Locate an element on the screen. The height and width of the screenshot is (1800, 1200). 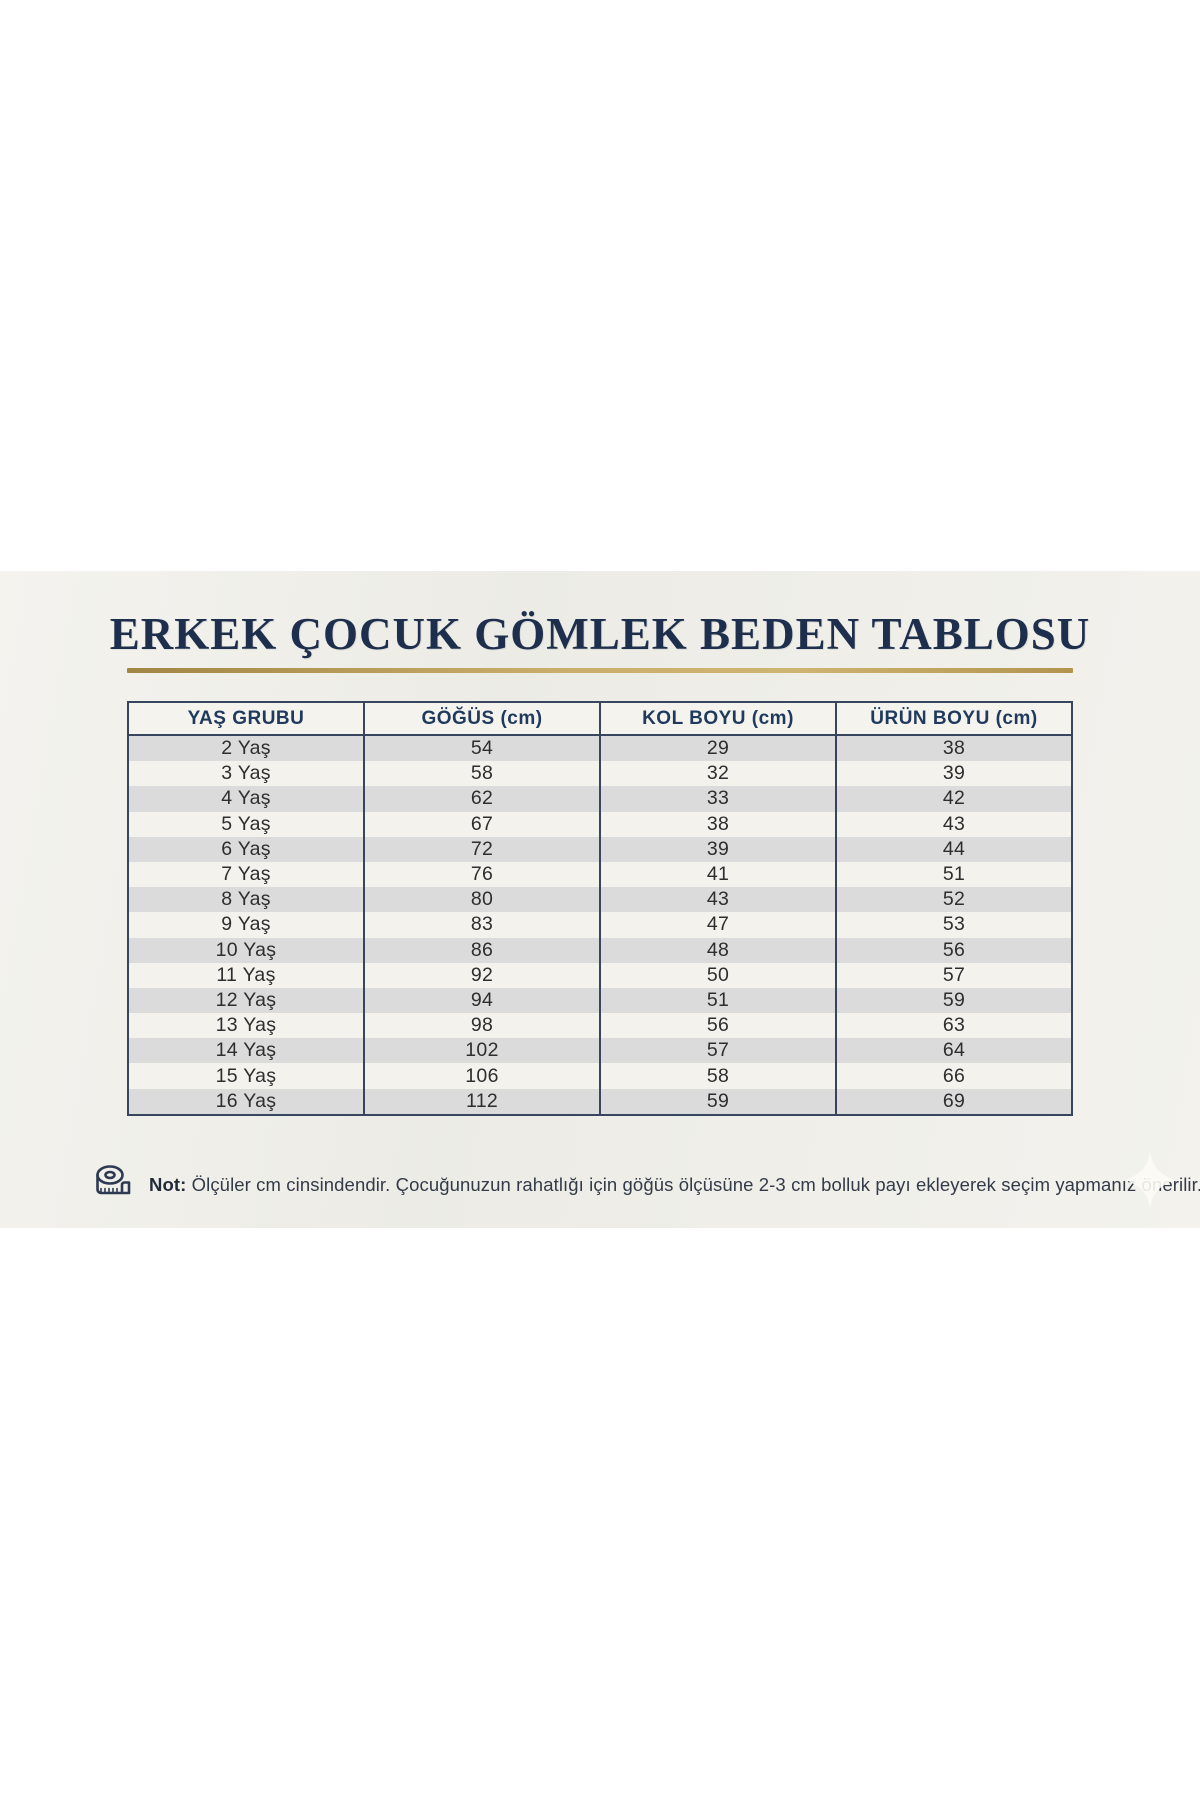
table-row: 10 Yaş 86 48 56 is located at coordinates (600, 950).